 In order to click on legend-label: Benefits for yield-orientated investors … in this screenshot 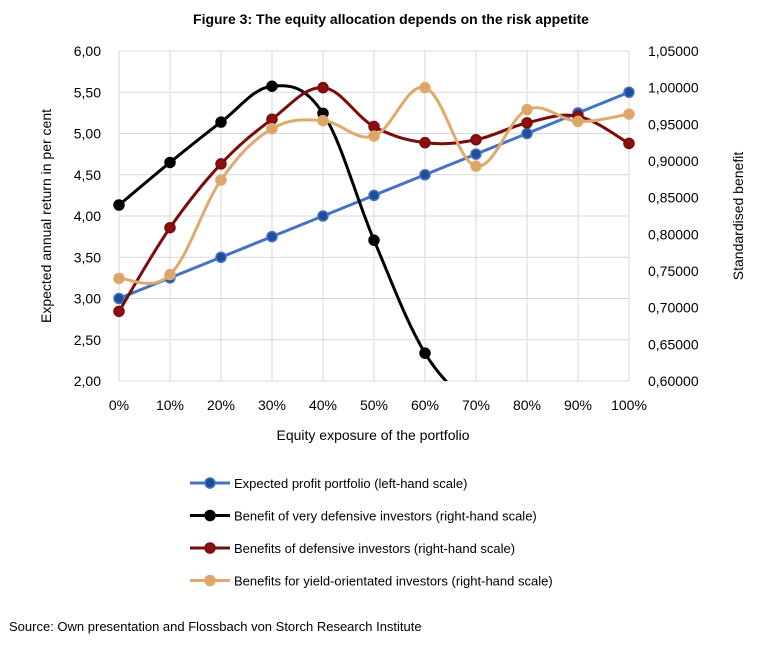, I will do `click(393, 581)`.